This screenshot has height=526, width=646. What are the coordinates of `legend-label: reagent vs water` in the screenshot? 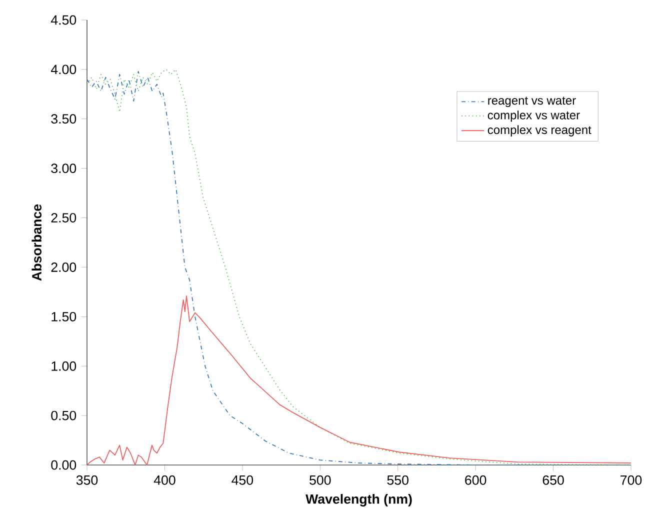 It's located at (532, 102).